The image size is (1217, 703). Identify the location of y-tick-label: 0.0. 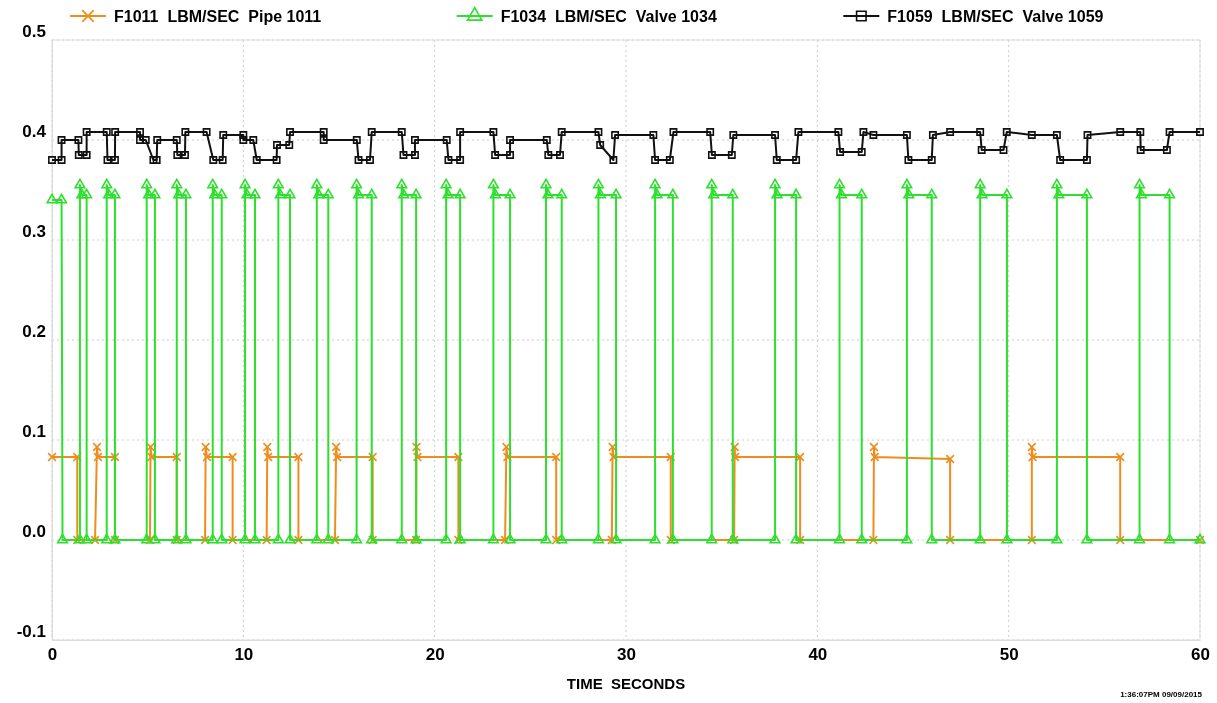
(34, 532).